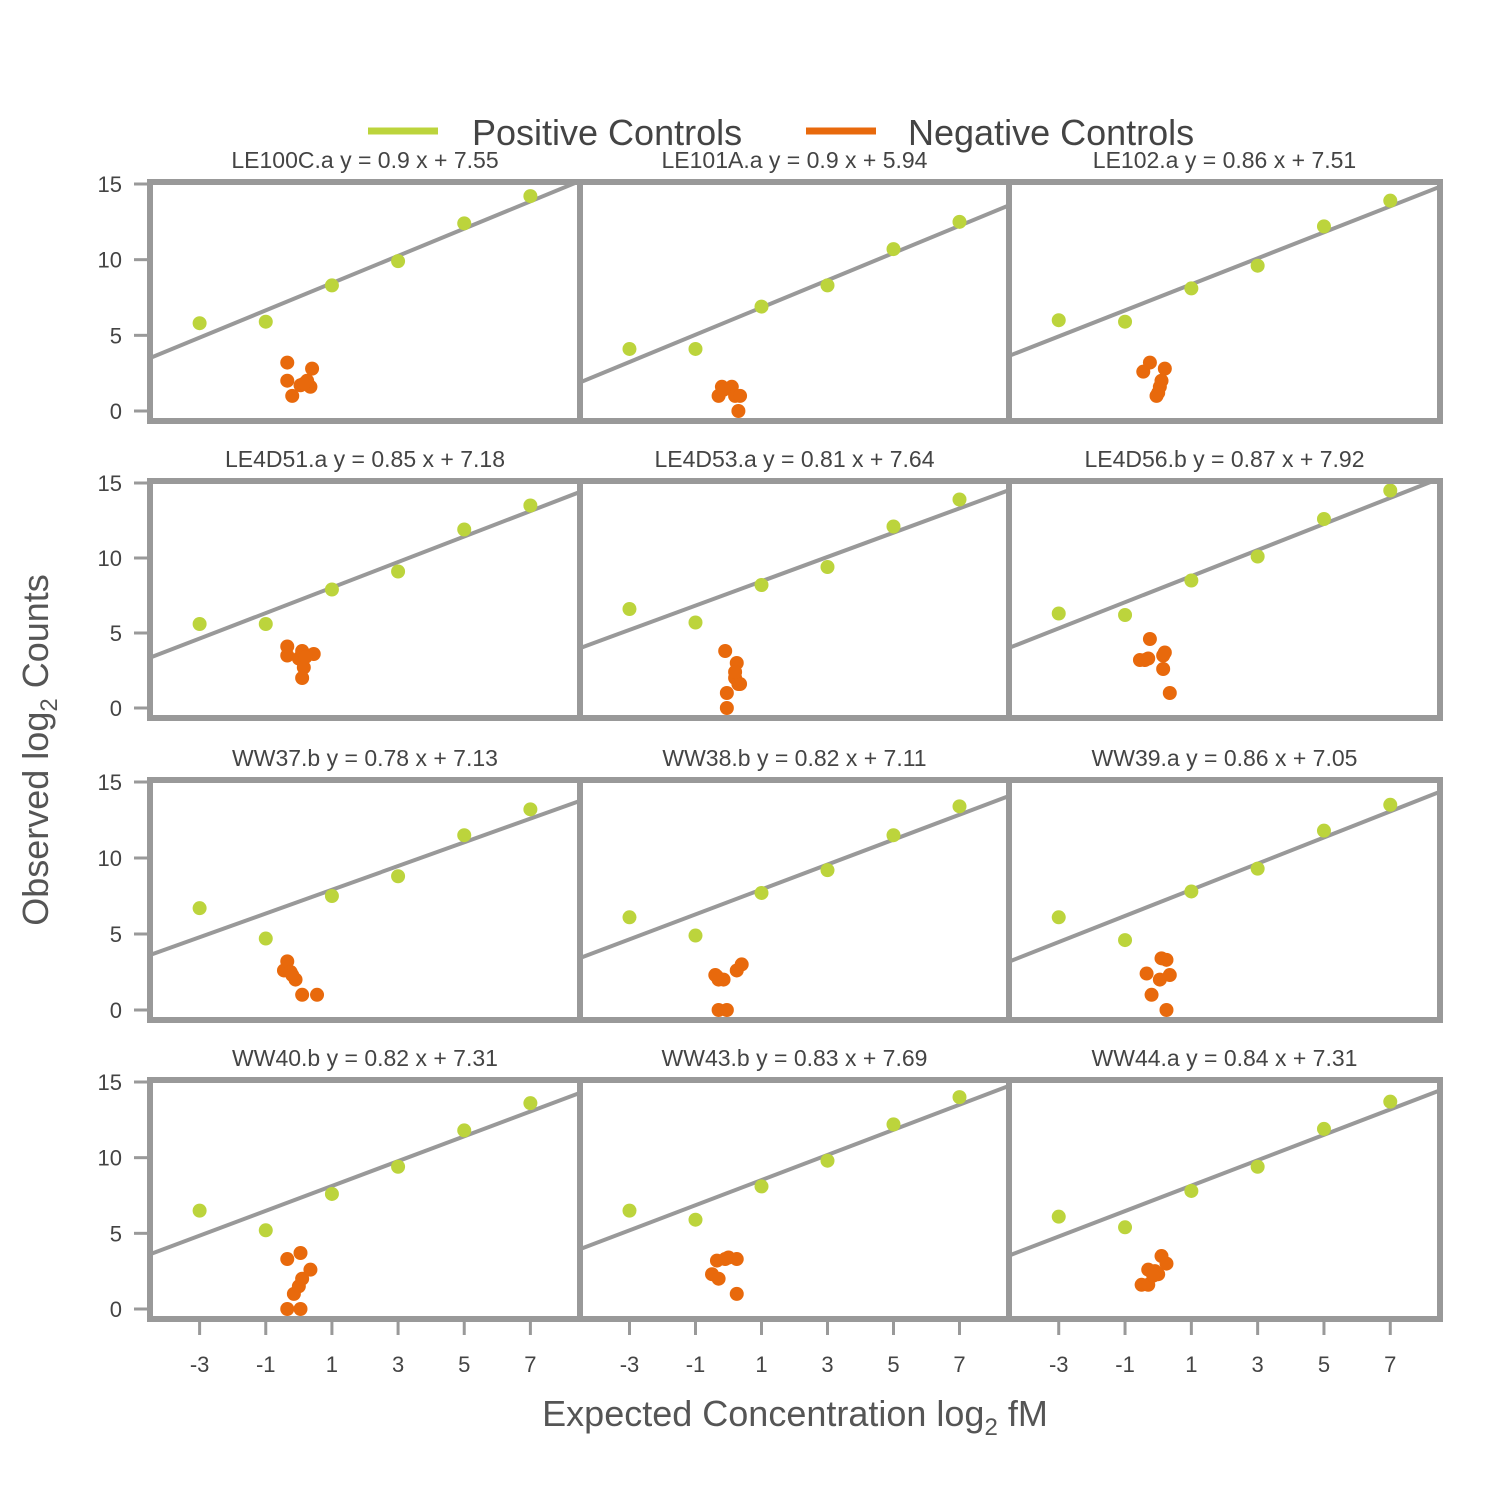  Describe the element at coordinates (1225, 758) in the screenshot. I see `panel-title: WW39.a y = 0.86 x + 7.05` at that location.